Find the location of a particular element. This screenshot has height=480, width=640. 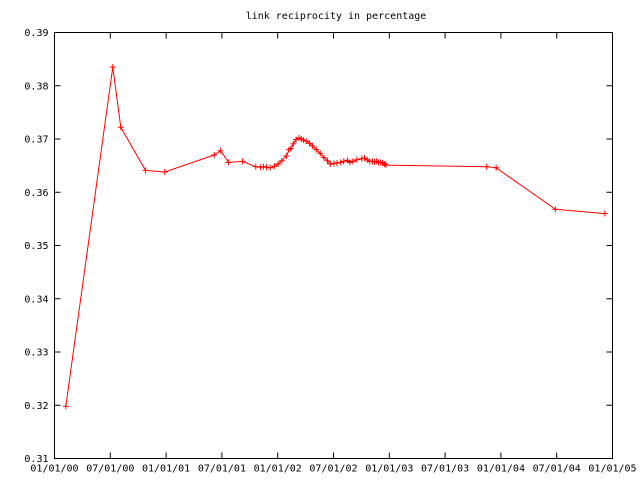

x-tick-label: 01/01/03 is located at coordinates (389, 469).